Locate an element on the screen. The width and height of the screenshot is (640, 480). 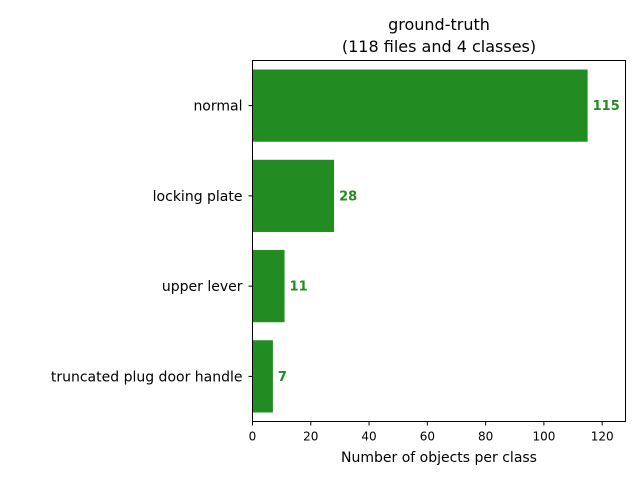
category-label-1: locking plate is located at coordinates (198, 197).